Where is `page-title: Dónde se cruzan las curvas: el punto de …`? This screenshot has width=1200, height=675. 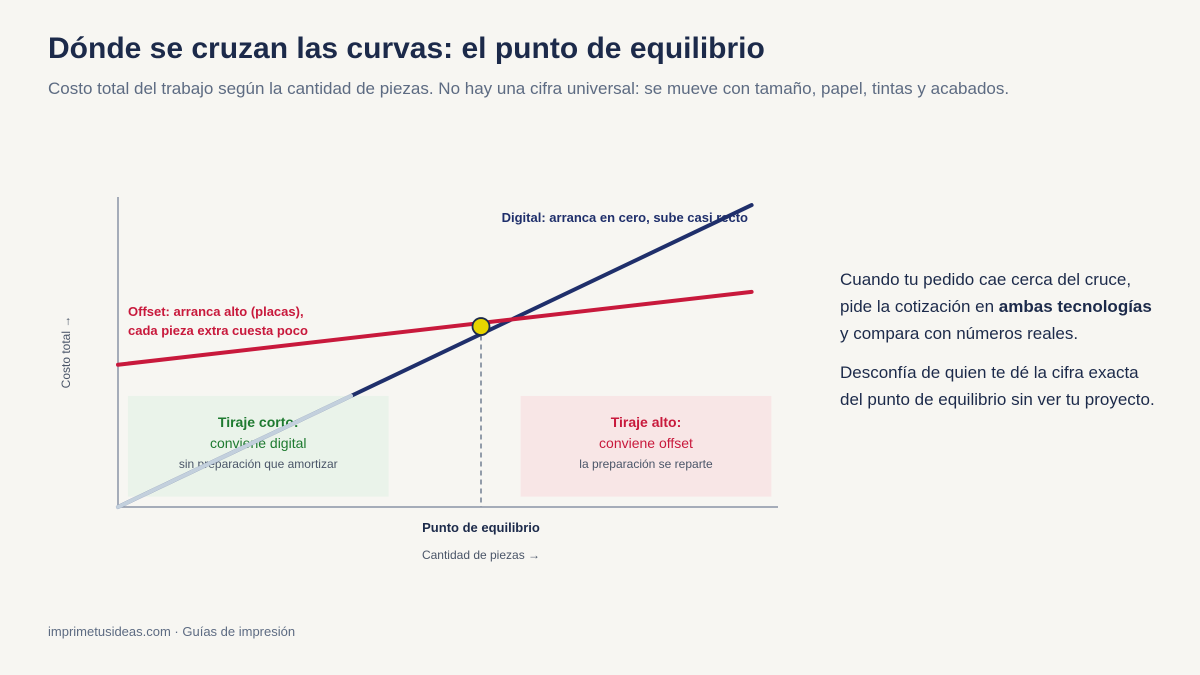
page-title: Dónde se cruzan las curvas: el punto de … is located at coordinates (406, 48).